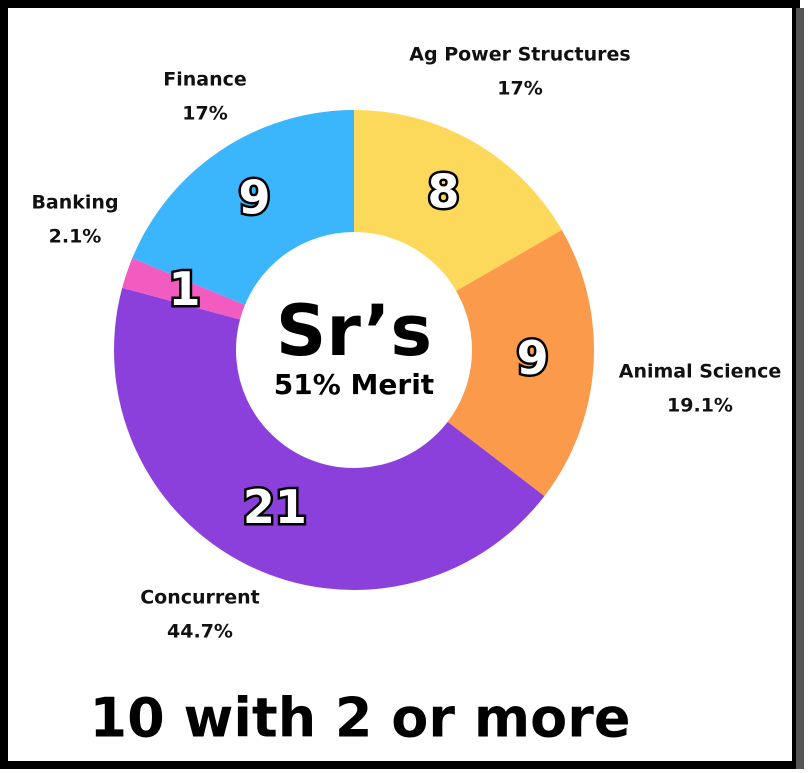  What do you see at coordinates (200, 598) in the screenshot?
I see `category-label: Concurrent` at bounding box center [200, 598].